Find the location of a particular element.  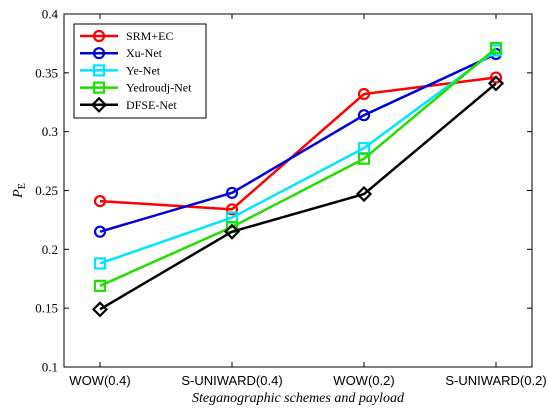

x-tick-label: WOW(0.4) is located at coordinates (99, 380).